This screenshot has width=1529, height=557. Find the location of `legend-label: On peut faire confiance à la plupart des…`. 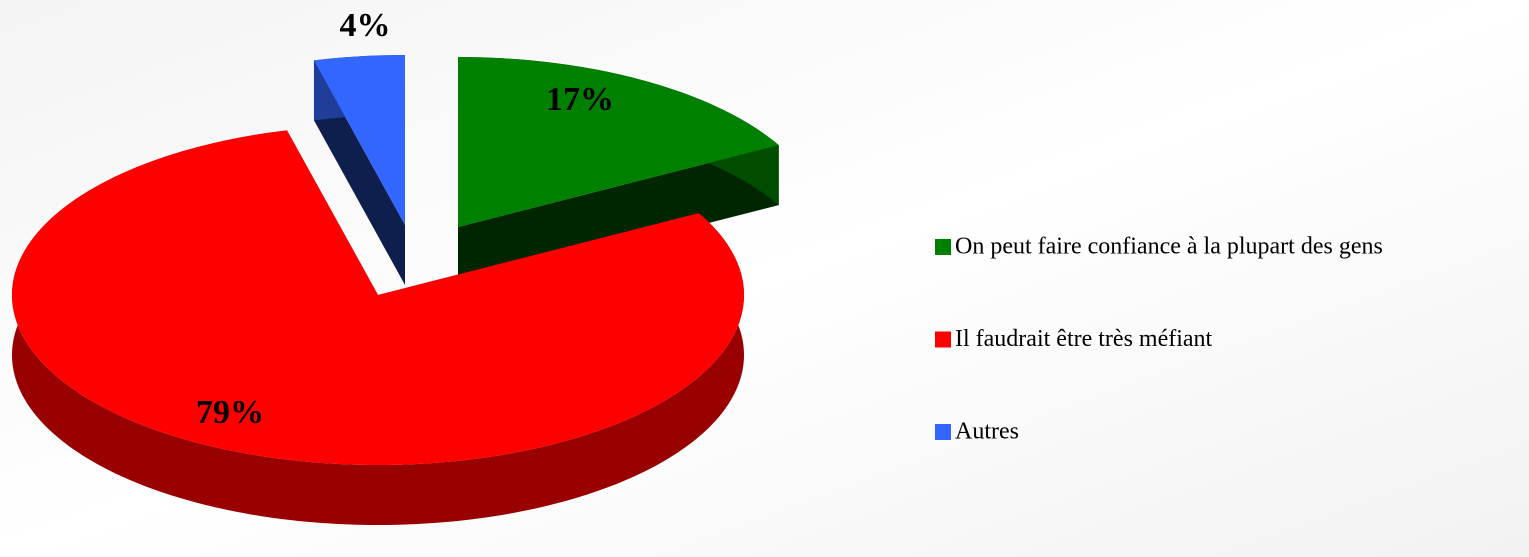

legend-label: On peut faire confiance à la plupart des… is located at coordinates (1169, 247).